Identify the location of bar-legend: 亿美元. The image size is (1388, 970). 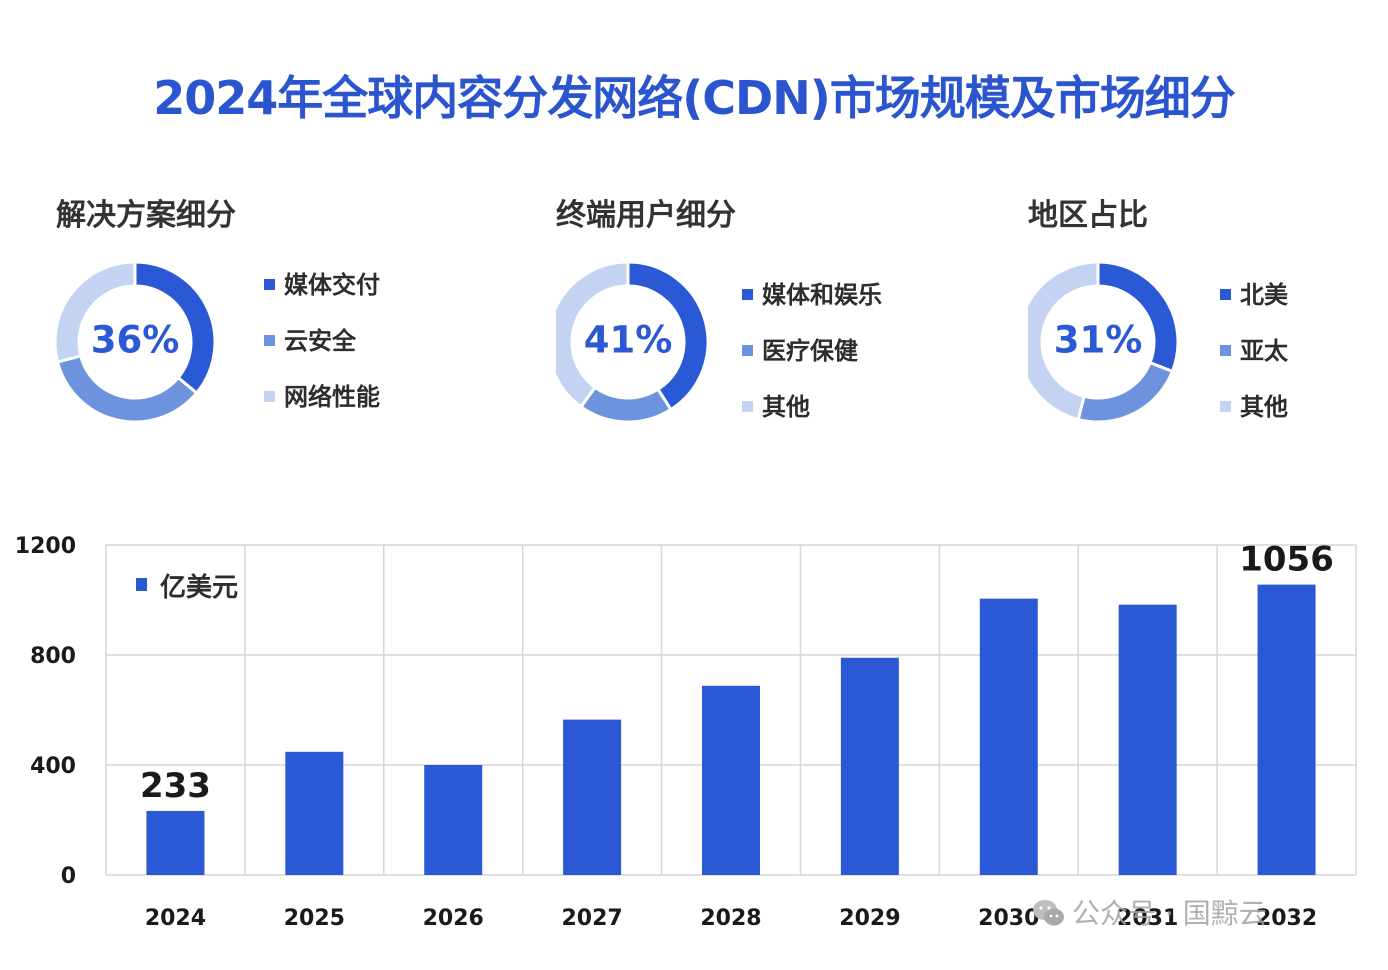
(187, 587).